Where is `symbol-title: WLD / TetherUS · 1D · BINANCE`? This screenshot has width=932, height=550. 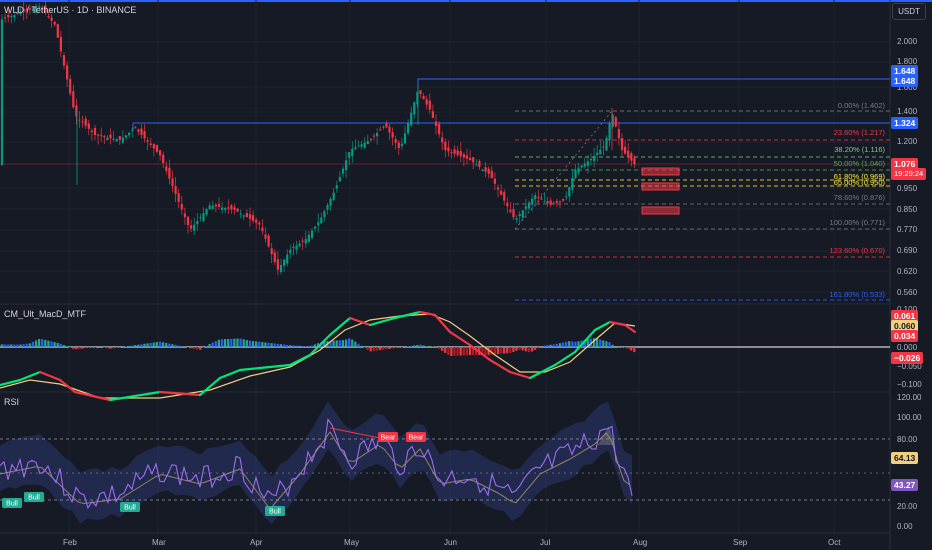
symbol-title: WLD / TetherUS · 1D · BINANCE is located at coordinates (70, 10).